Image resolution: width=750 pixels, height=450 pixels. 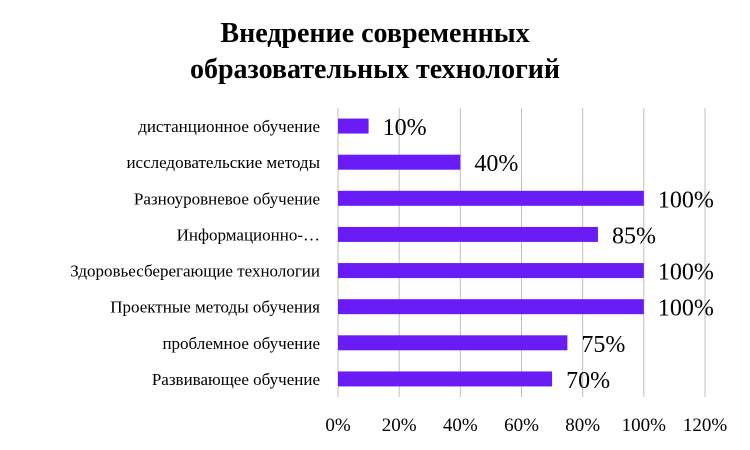 I want to click on category-label: Разноуровневое обучение, so click(x=227, y=198).